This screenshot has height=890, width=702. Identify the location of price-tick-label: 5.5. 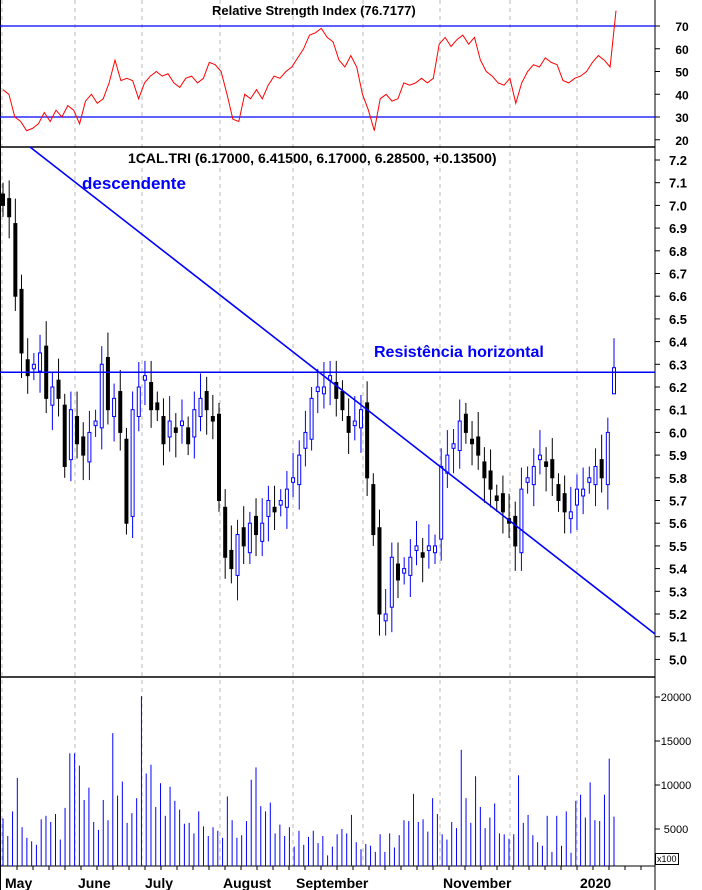
(678, 546).